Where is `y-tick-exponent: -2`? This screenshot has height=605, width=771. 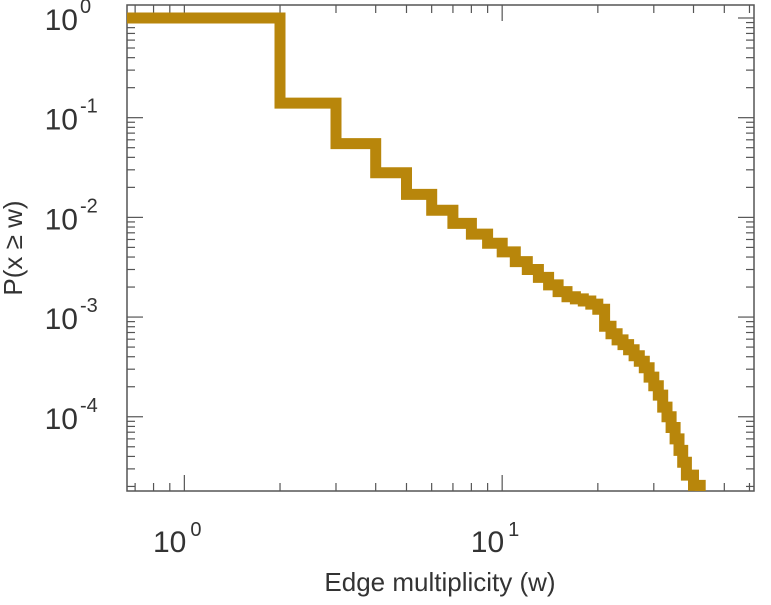
y-tick-exponent: -2 is located at coordinates (89, 206).